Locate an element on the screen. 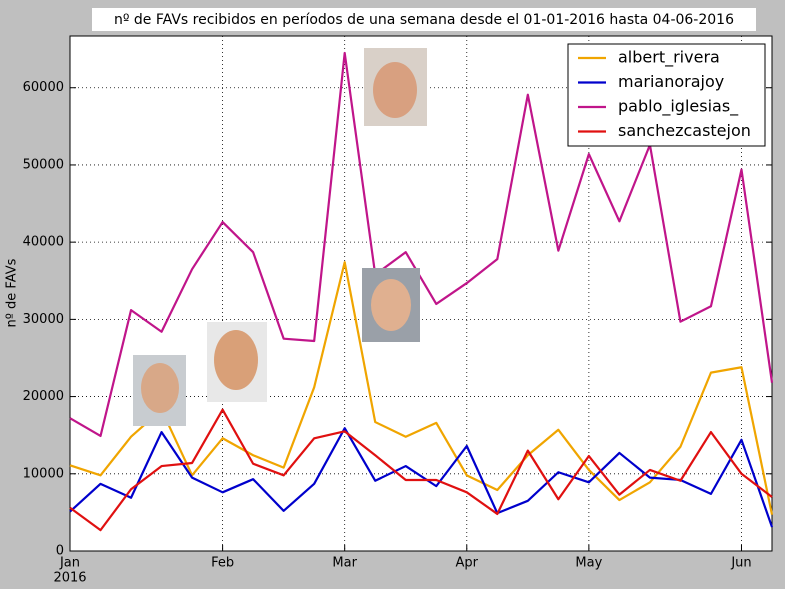 The height and width of the screenshot is (589, 785). title-box is located at coordinates (424, 19).